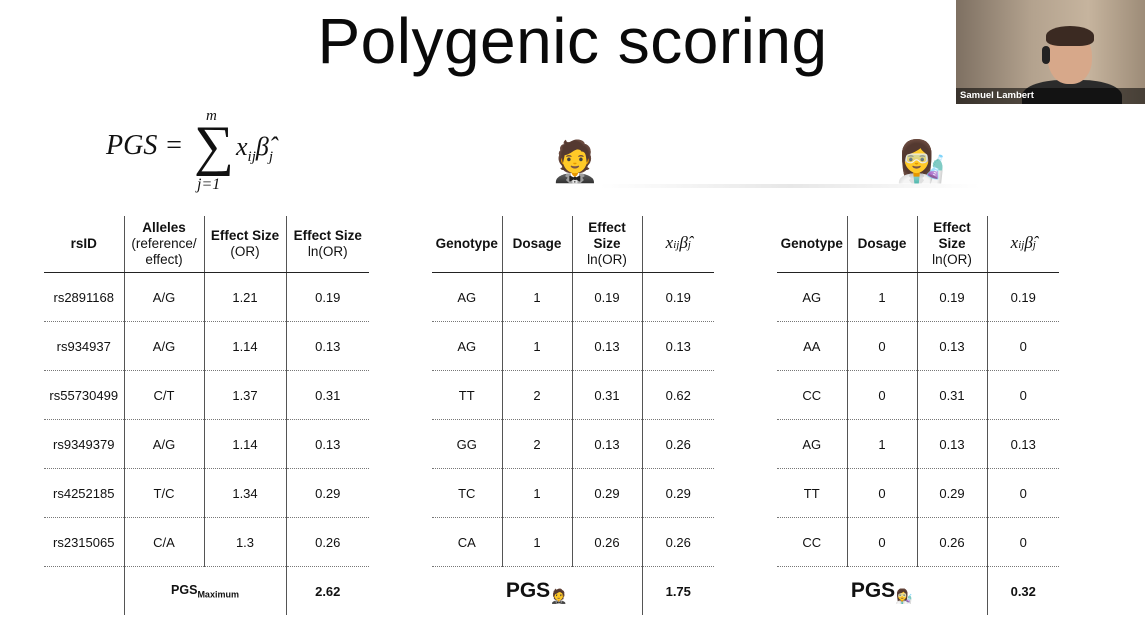  What do you see at coordinates (572, 41) in the screenshot?
I see `slide-title: Polygenic scoring` at bounding box center [572, 41].